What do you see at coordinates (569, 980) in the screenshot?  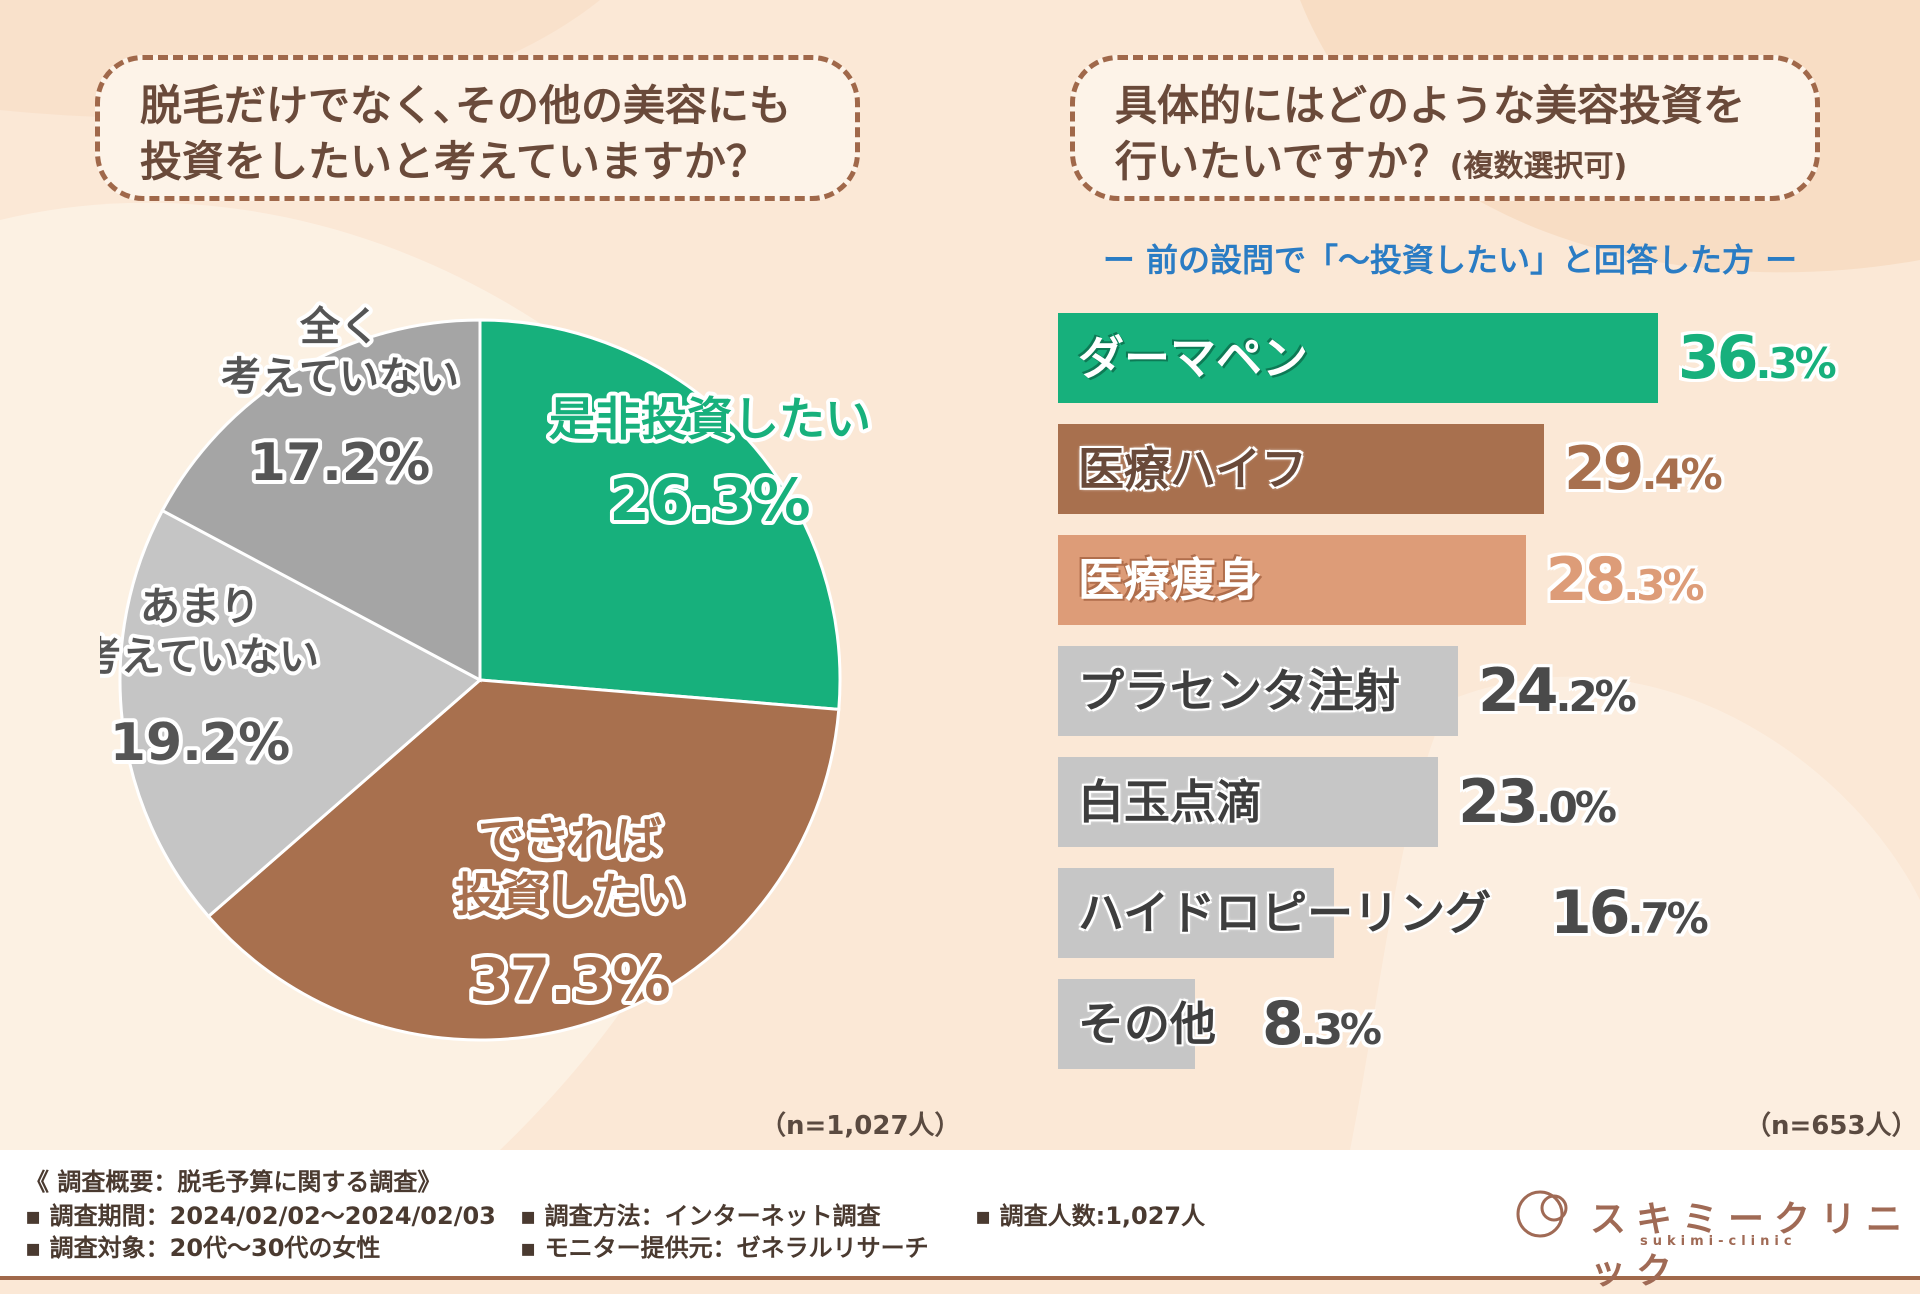 I see `pie-slice-value: 37.3%` at bounding box center [569, 980].